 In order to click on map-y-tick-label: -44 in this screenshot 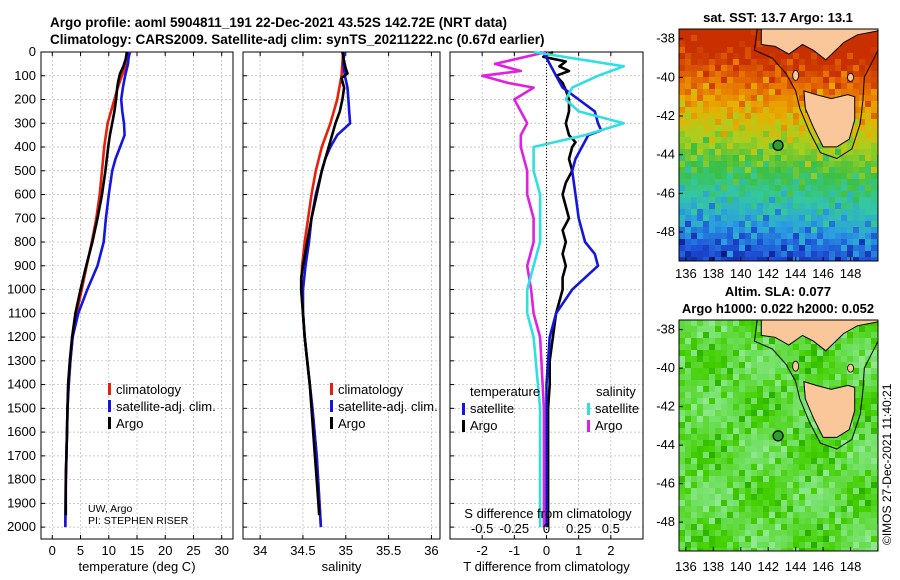, I will do `click(665, 444)`.